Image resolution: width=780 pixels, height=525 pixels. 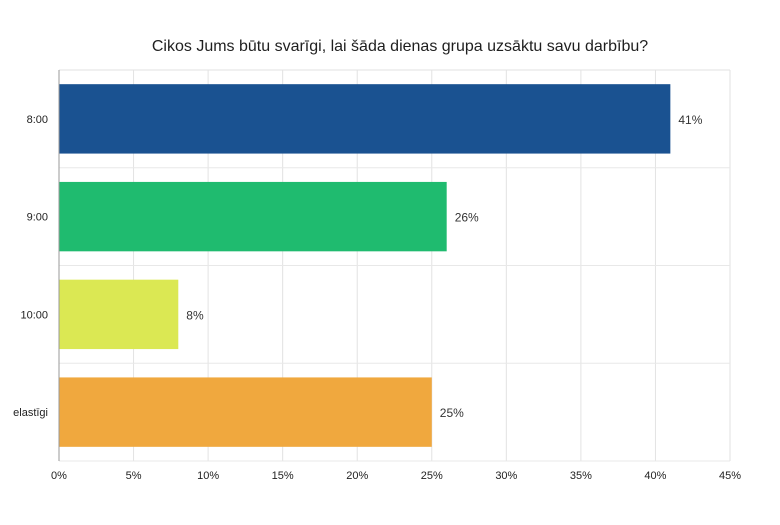 What do you see at coordinates (581, 476) in the screenshot?
I see `x-tick-label: 35%` at bounding box center [581, 476].